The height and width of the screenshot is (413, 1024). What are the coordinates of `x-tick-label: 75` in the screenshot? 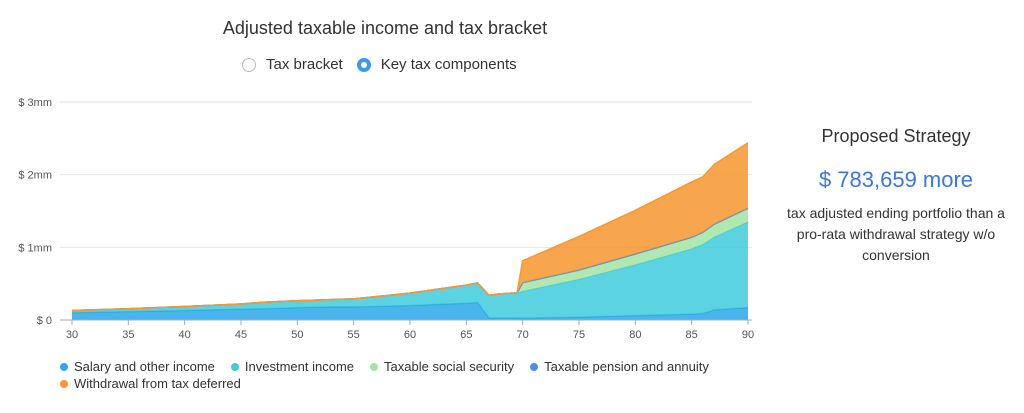 It's located at (579, 335).